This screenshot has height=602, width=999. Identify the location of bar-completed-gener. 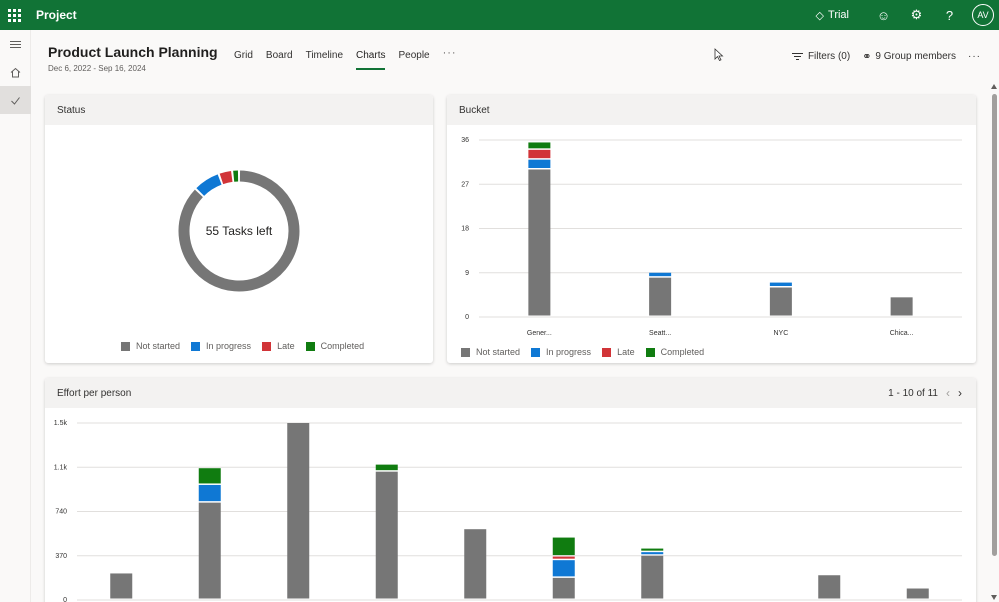
(539, 145).